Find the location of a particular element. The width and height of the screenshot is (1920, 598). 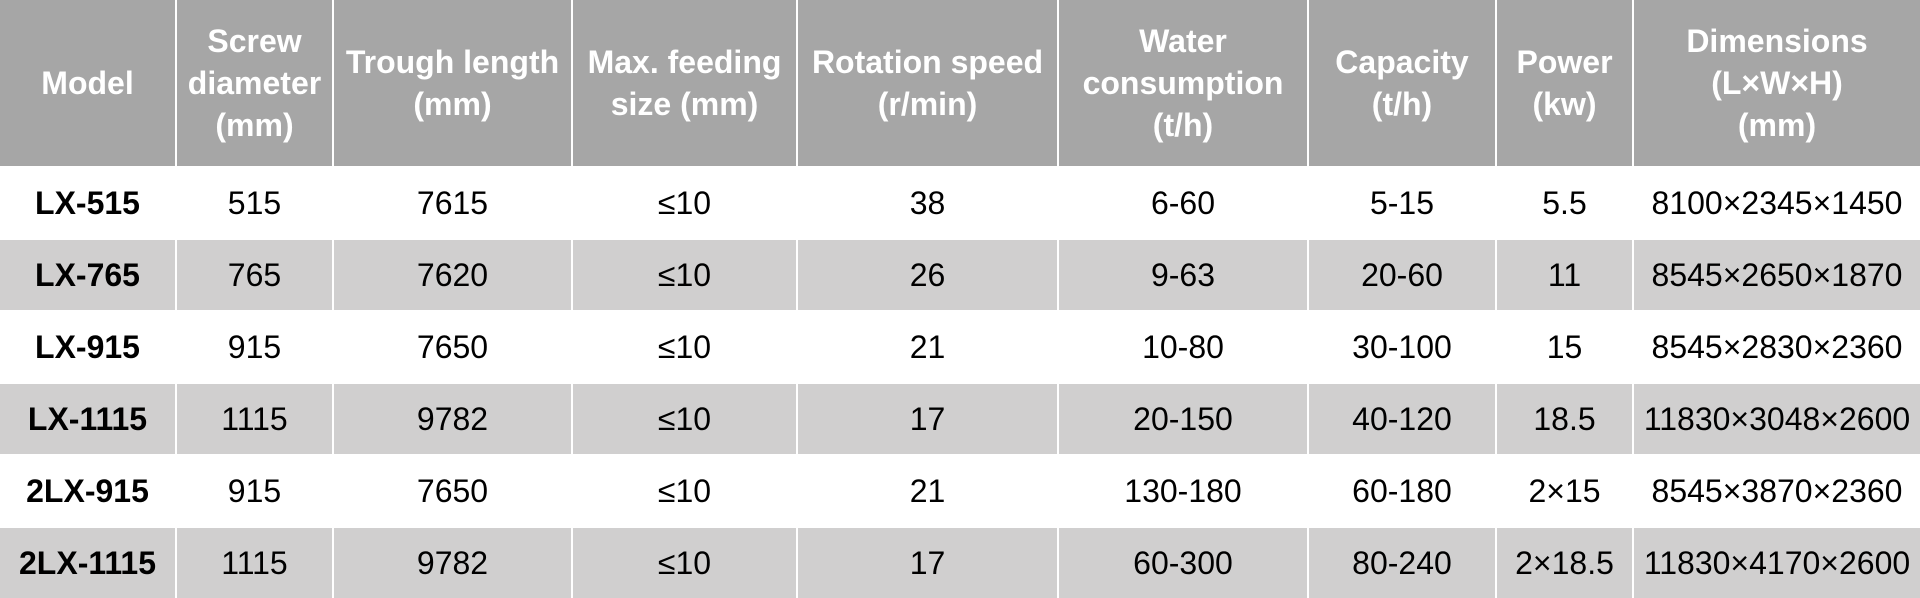

cell-capacity: 60-180 is located at coordinates (1402, 491).